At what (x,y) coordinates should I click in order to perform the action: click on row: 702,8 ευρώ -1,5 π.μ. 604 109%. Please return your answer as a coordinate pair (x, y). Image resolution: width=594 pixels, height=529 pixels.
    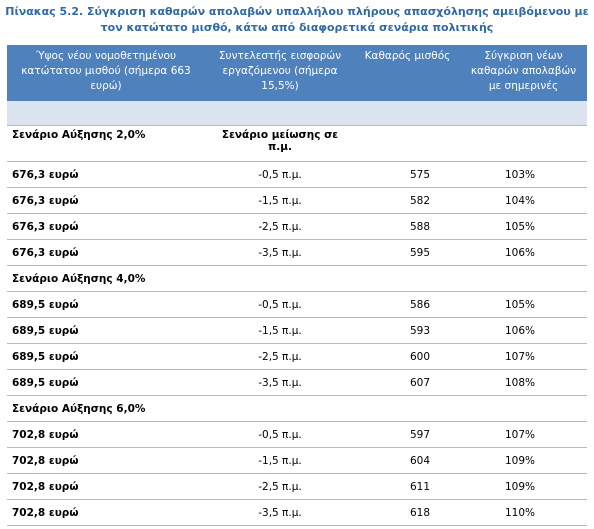
    Looking at the image, I should click on (297, 460).